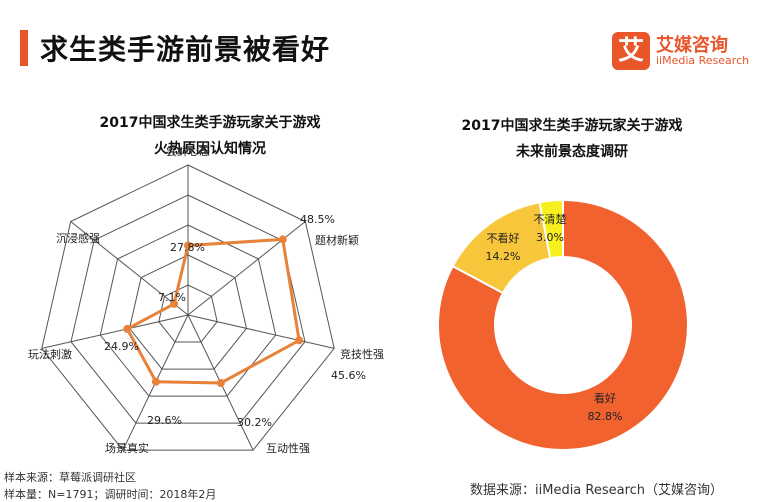  I want to click on radar-value-label: 27.8%, so click(187, 247).